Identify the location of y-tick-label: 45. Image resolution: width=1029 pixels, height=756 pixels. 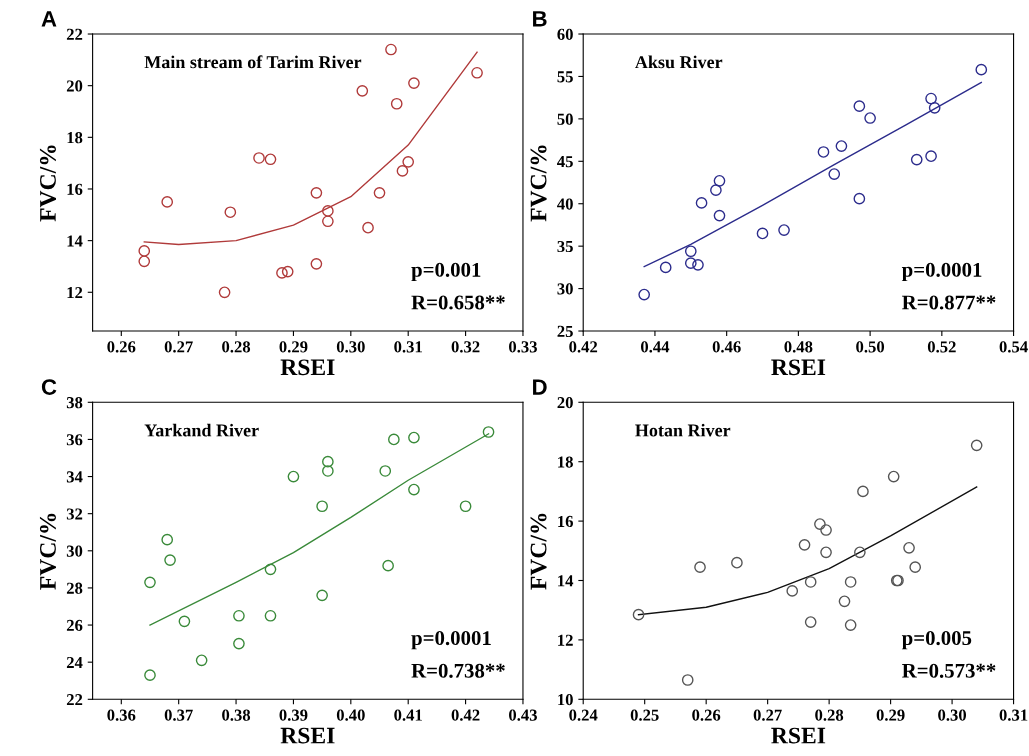
(565, 162).